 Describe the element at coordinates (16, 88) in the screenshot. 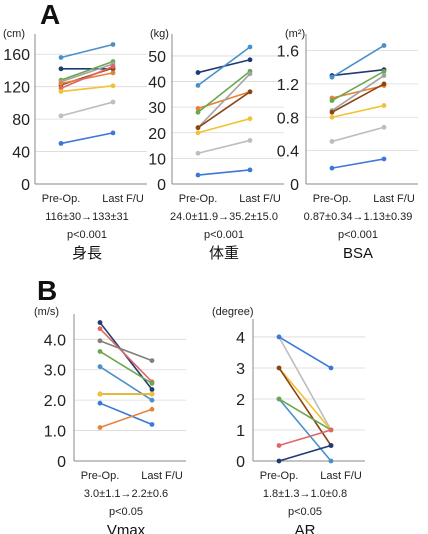

I see `y-tick-label: 120` at that location.